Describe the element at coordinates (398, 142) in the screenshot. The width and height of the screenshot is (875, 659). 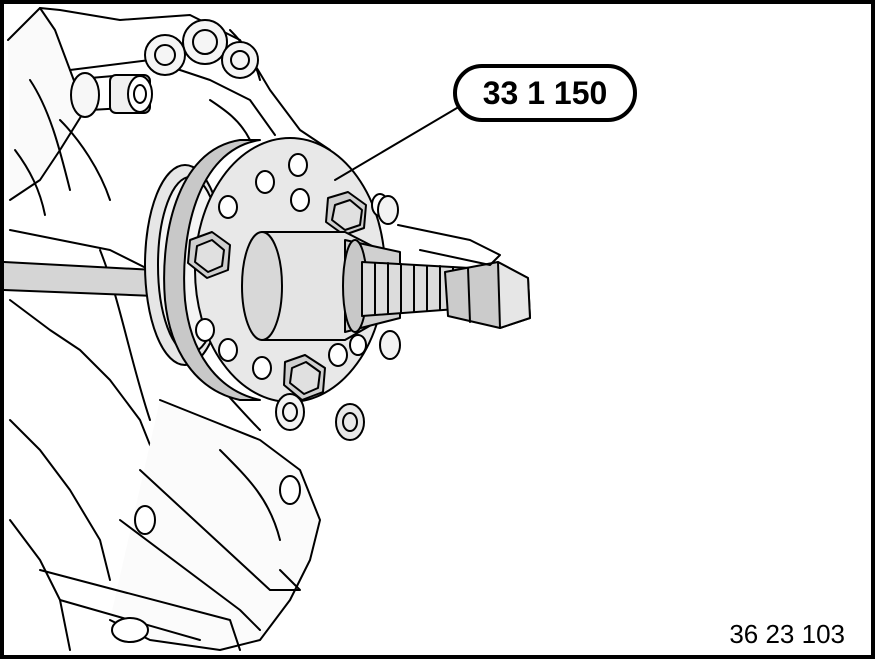
I see `leader-line` at that location.